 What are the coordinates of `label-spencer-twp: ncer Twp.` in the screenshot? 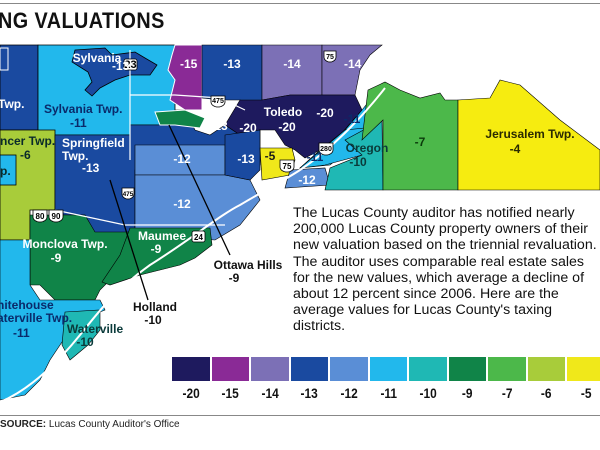 It's located at (27, 141).